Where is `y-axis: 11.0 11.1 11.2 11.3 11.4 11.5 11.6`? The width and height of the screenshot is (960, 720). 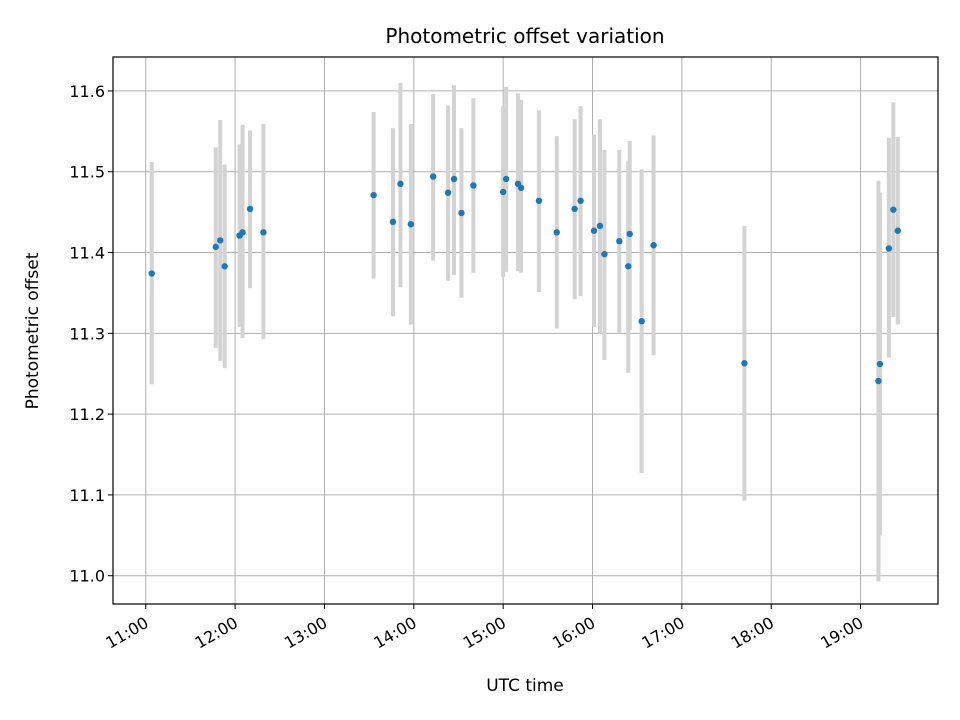
y-axis: 11.0 11.1 11.2 11.3 11.4 11.5 11.6 is located at coordinates (91, 334).